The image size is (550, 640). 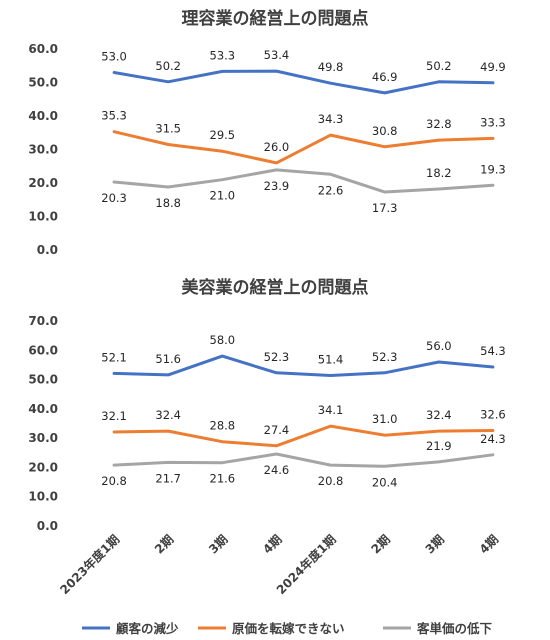 I want to click on data-label: 29.5, so click(x=223, y=135).